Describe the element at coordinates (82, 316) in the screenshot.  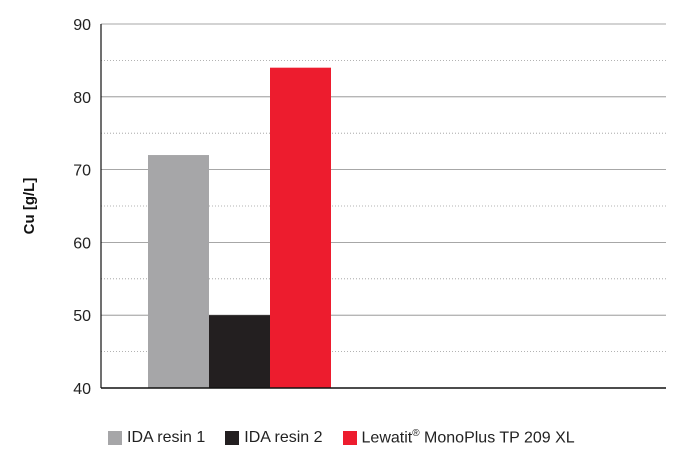
I see `y-tick-label: 50` at that location.